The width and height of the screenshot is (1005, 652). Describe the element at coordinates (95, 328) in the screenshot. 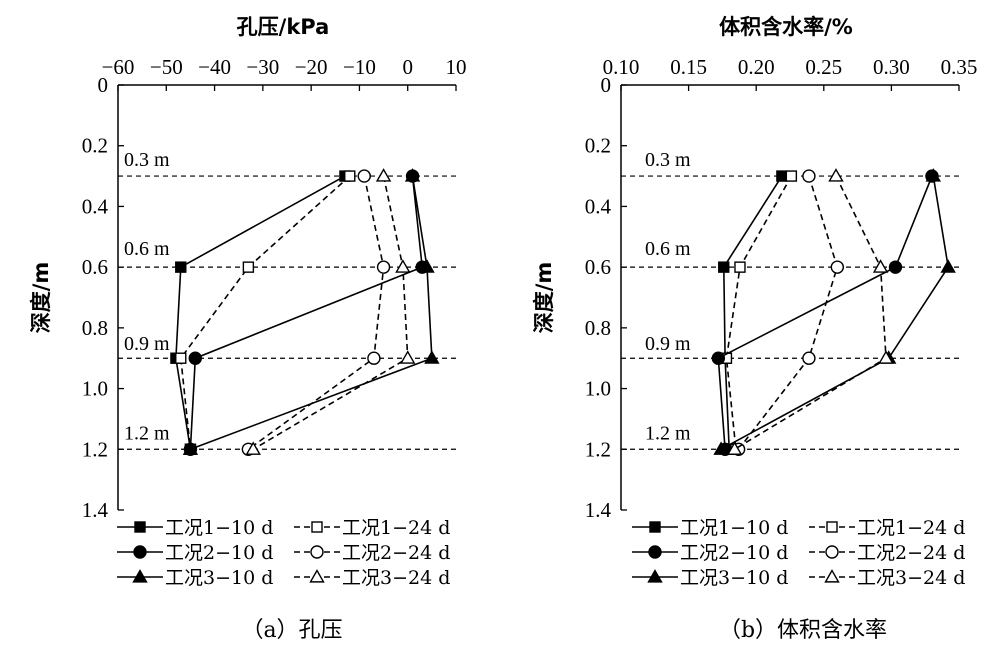

I see `y-tick-label: 0.8` at that location.